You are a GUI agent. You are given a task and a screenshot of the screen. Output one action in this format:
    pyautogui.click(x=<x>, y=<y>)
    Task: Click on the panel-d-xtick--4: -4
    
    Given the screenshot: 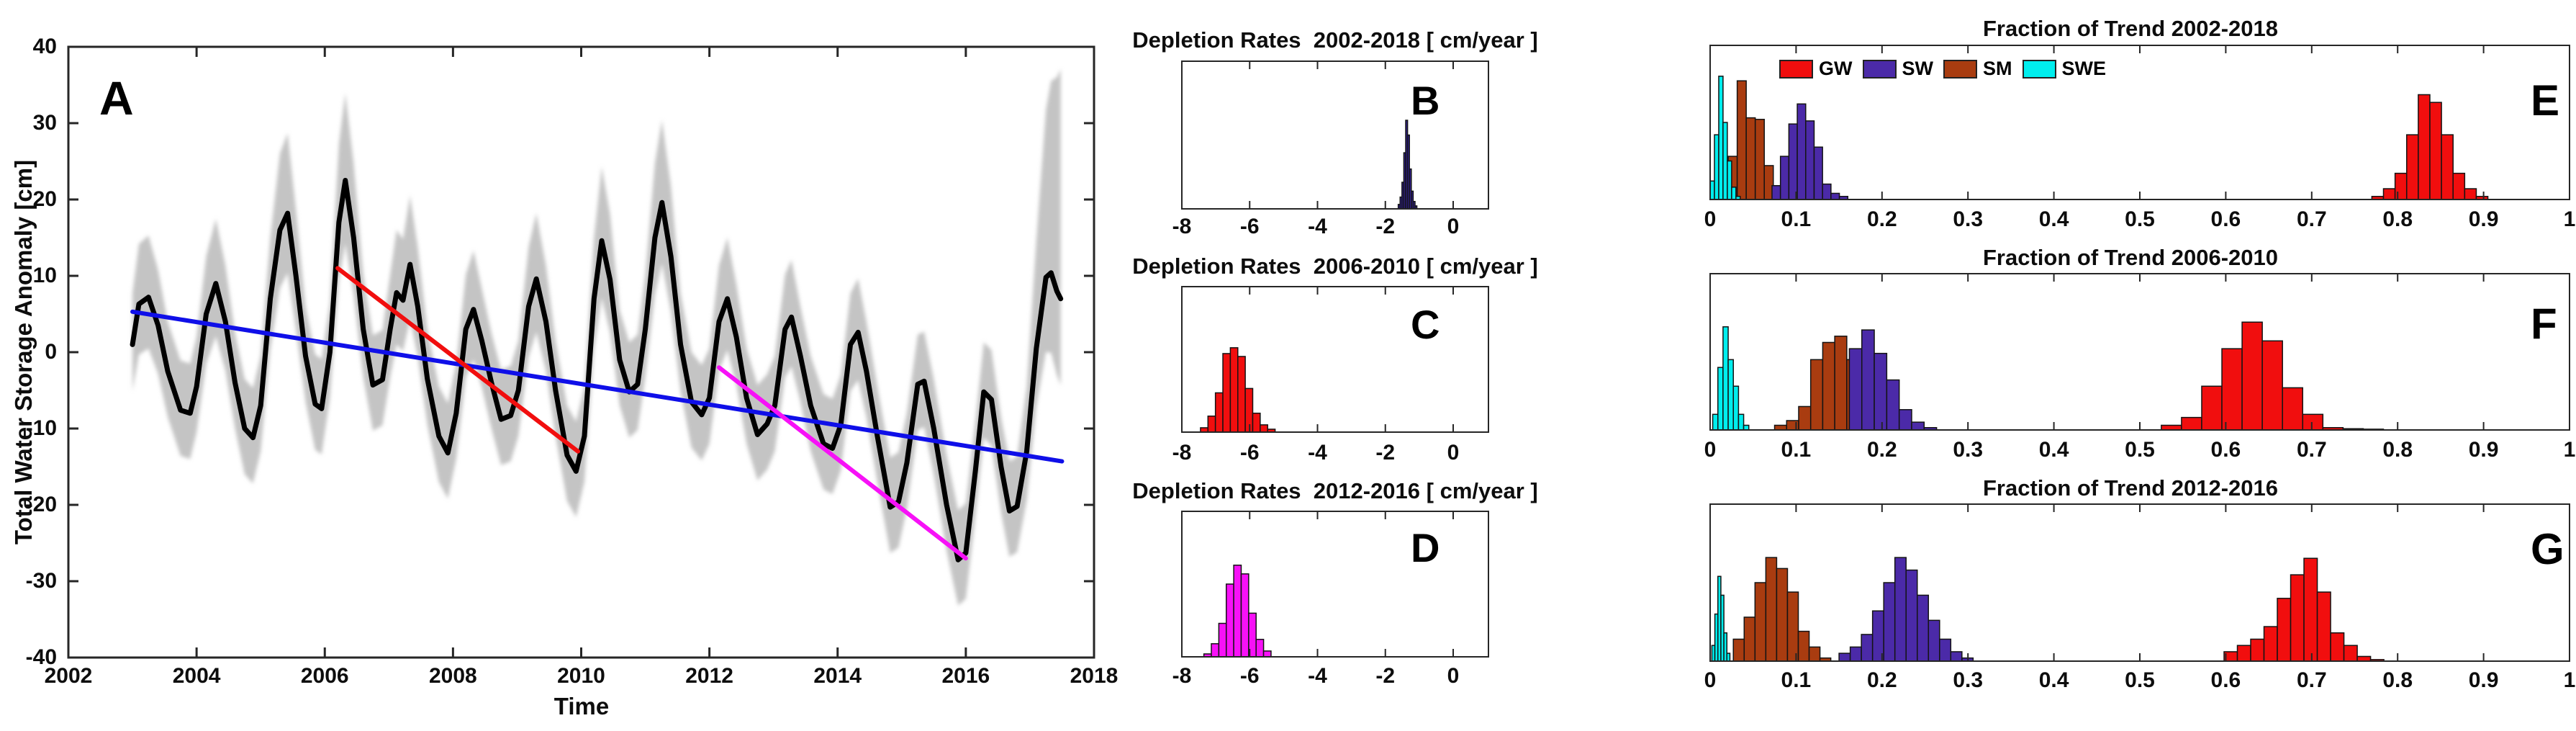 What is the action you would take?
    pyautogui.click(x=1318, y=676)
    